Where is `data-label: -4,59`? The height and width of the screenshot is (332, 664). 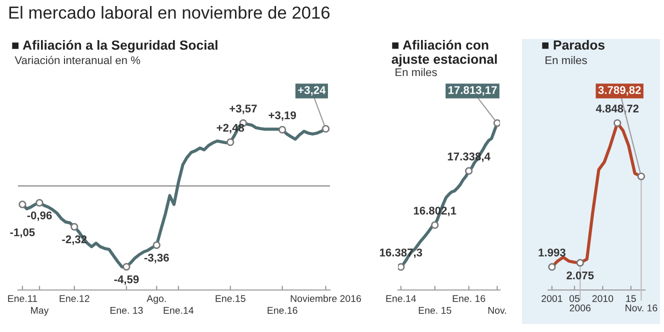 data-label: -4,59 is located at coordinates (126, 280).